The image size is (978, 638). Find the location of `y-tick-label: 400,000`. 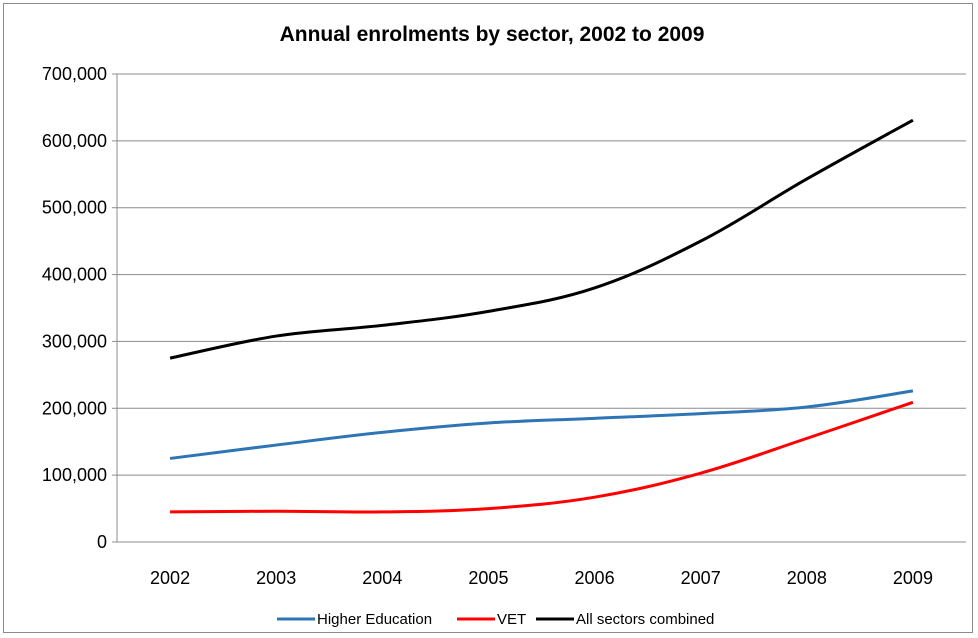

y-tick-label: 400,000 is located at coordinates (74, 275).